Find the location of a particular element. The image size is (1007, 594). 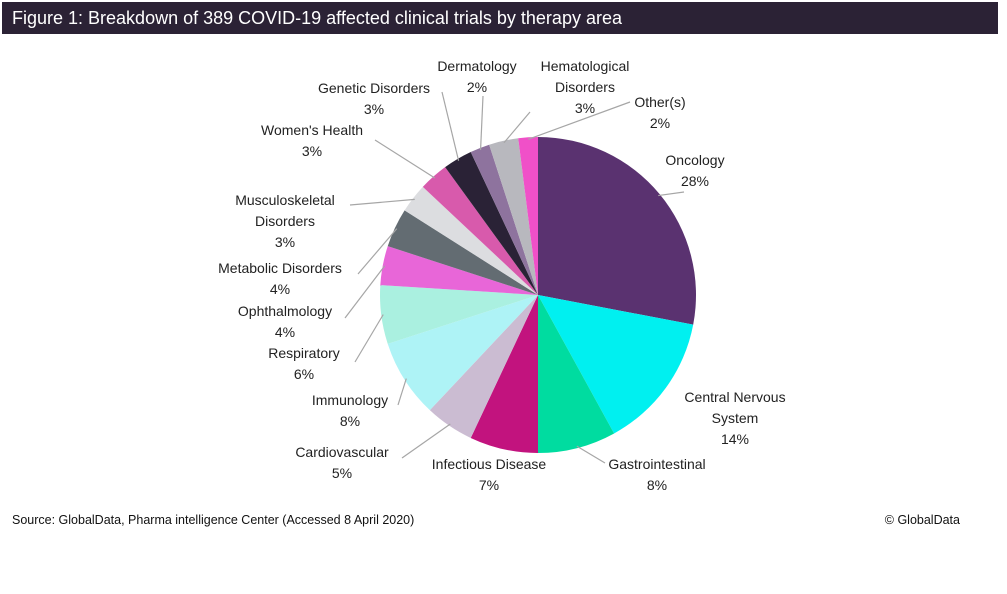

data-label-name: Women's Health is located at coordinates (312, 130).